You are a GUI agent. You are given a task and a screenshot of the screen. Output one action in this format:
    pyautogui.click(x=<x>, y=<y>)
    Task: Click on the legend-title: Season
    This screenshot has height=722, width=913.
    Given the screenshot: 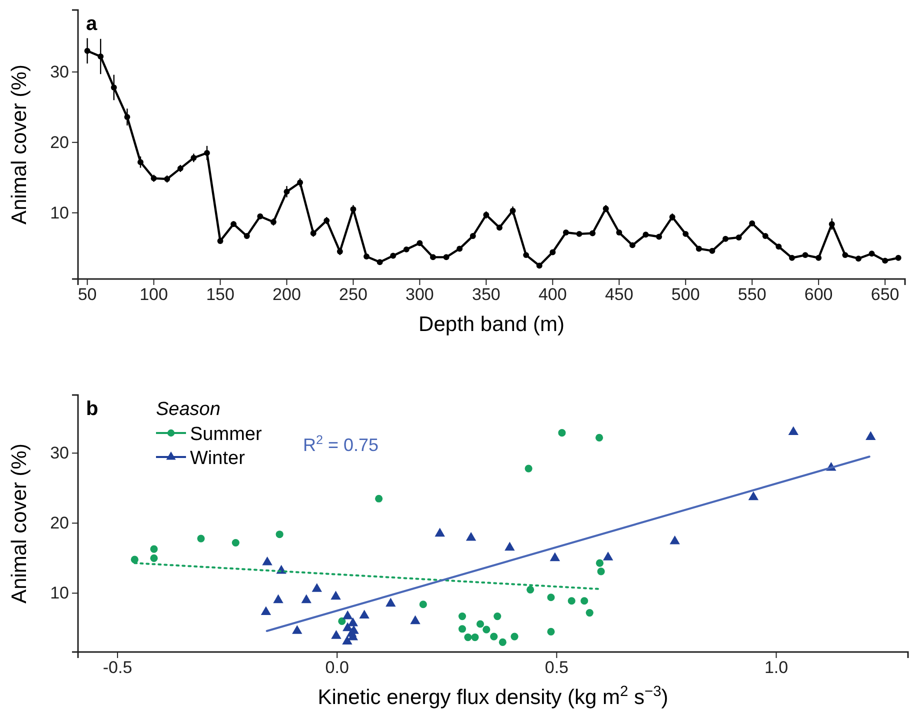 What is the action you would take?
    pyautogui.click(x=188, y=409)
    